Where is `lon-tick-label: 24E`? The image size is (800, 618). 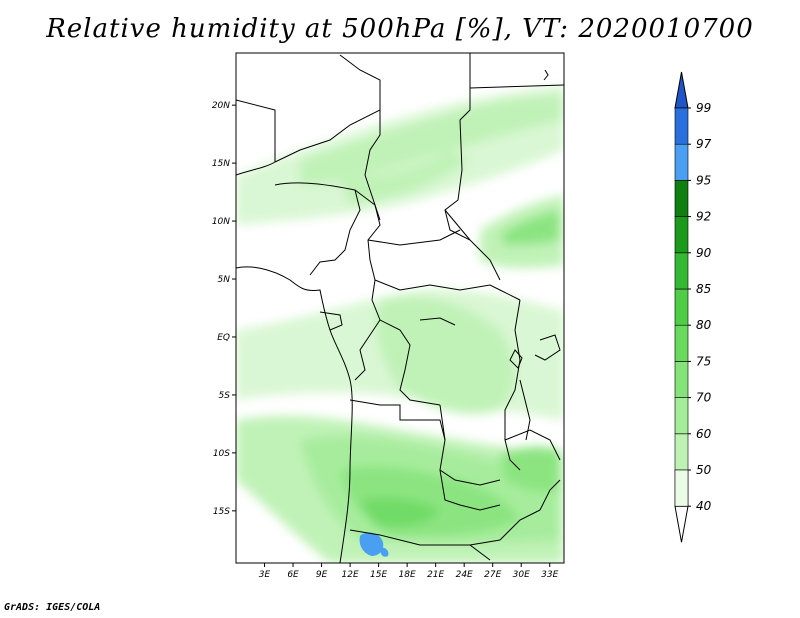 lon-tick-label: 24E is located at coordinates (464, 575).